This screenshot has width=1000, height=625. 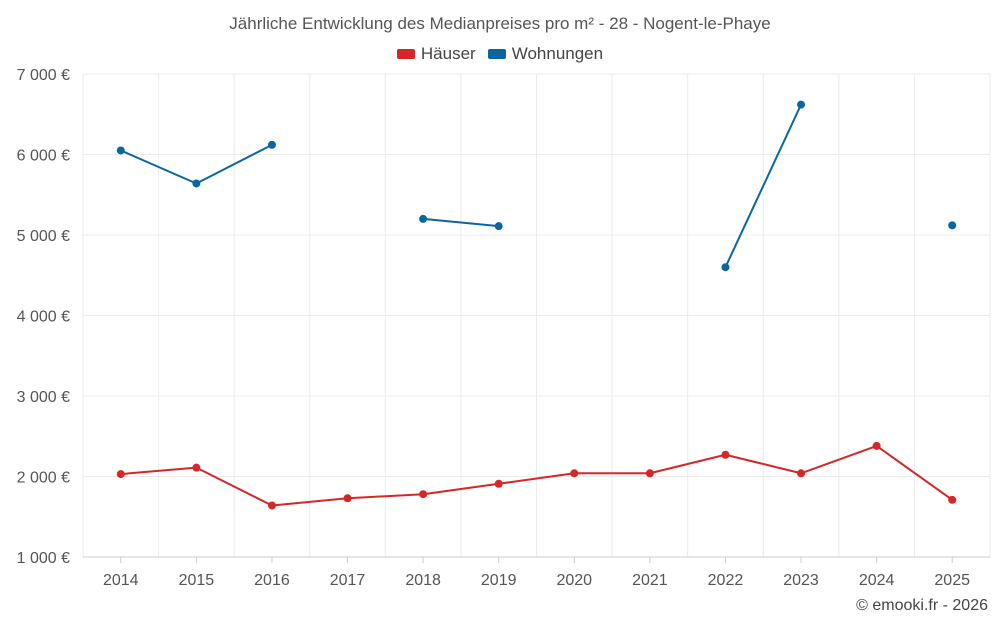 I want to click on x-tick-label: 2022, so click(x=726, y=580).